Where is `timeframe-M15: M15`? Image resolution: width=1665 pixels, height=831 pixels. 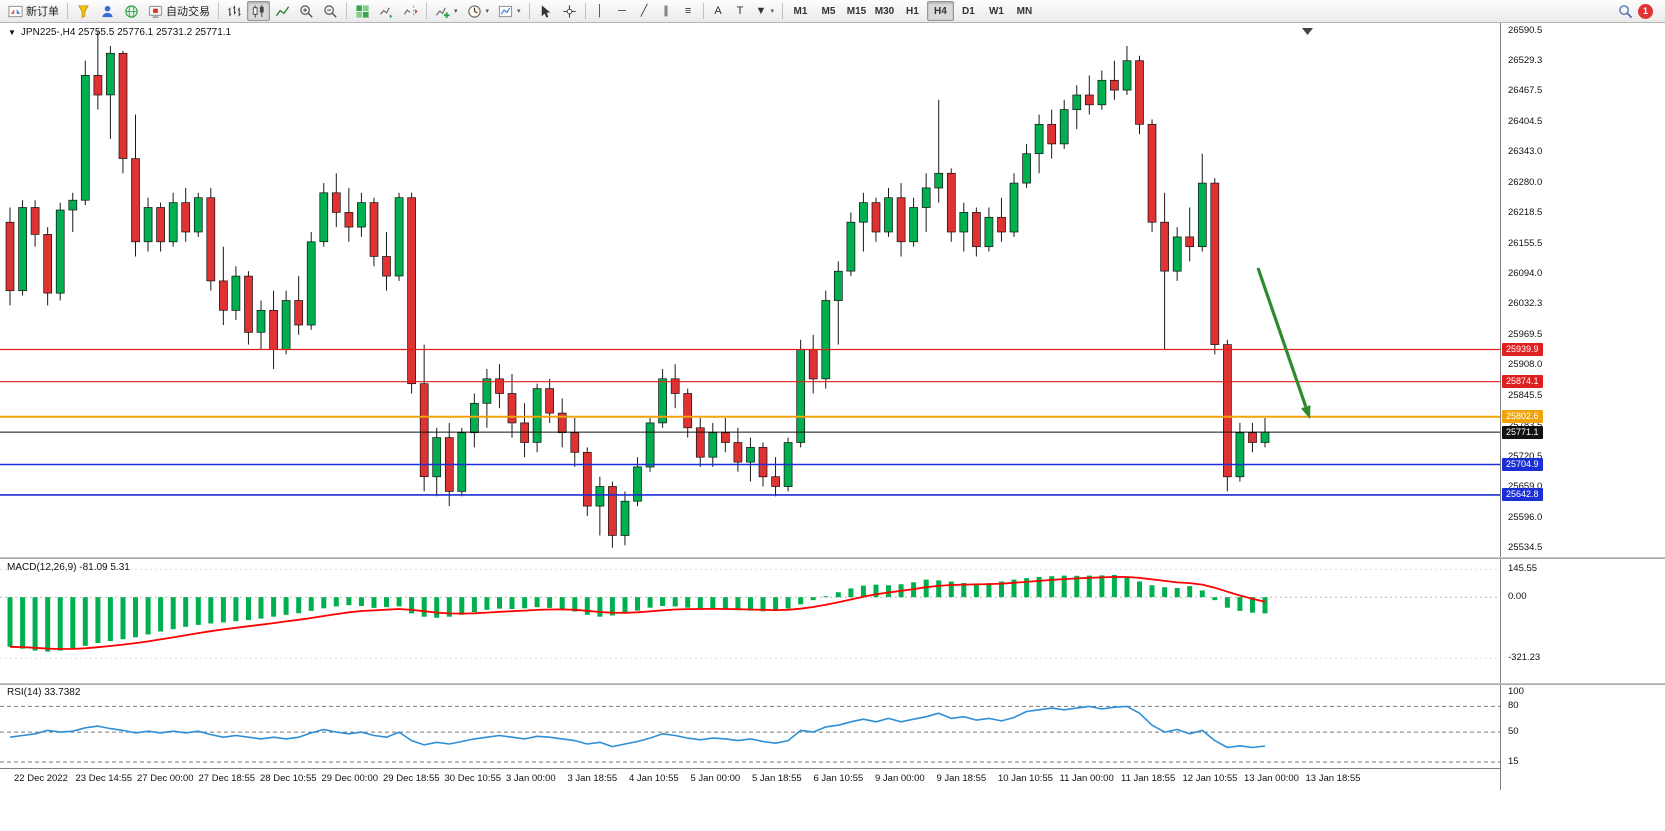
timeframe-M15: M15 is located at coordinates (856, 11).